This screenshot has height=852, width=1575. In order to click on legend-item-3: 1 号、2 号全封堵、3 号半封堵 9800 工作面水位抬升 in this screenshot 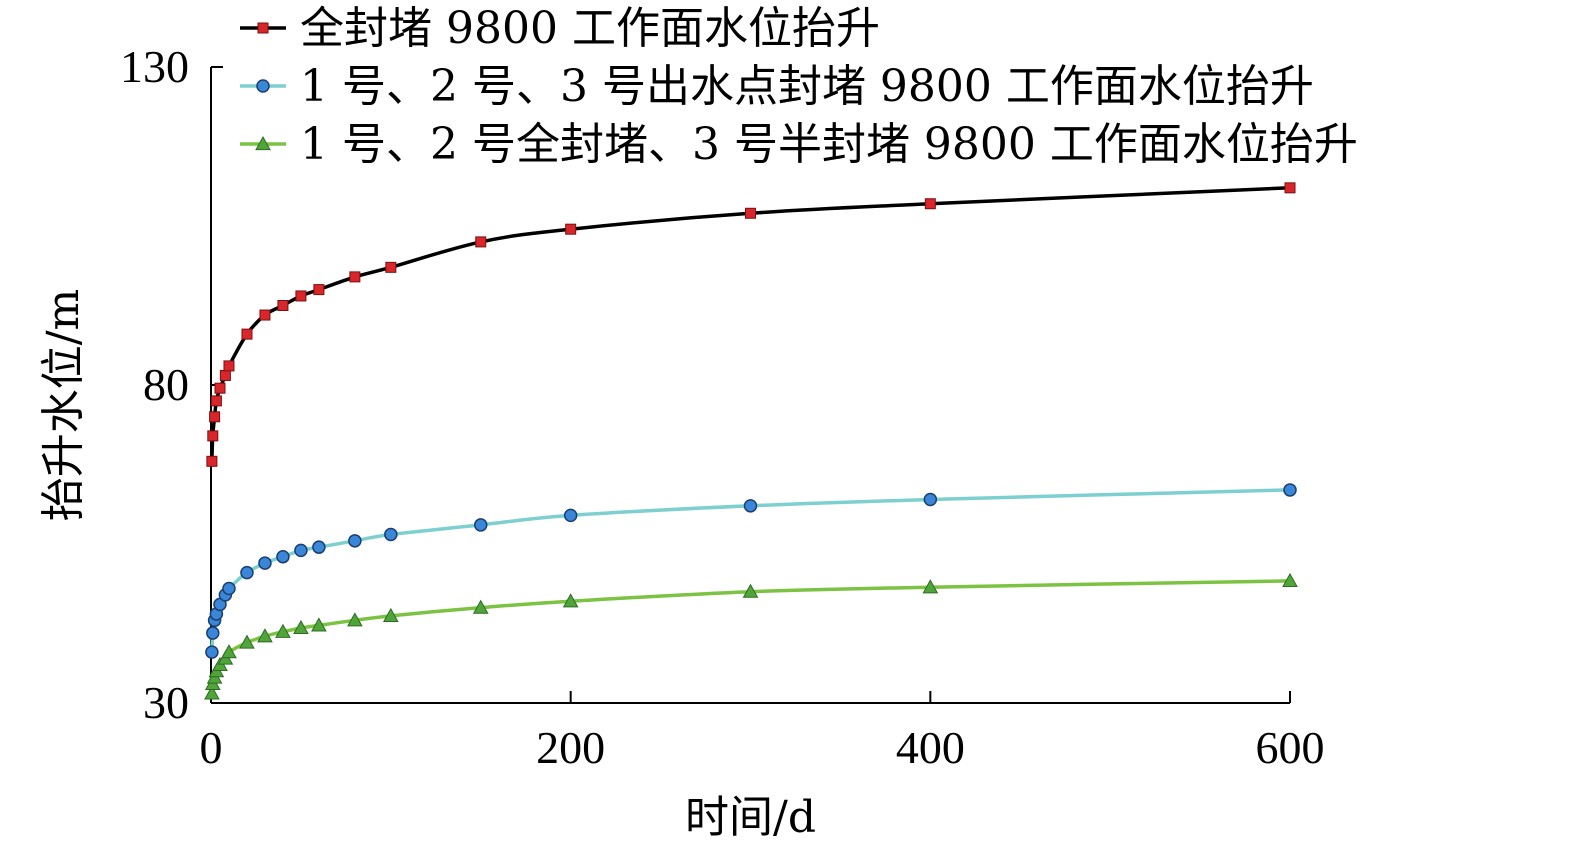, I will do `click(799, 144)`.